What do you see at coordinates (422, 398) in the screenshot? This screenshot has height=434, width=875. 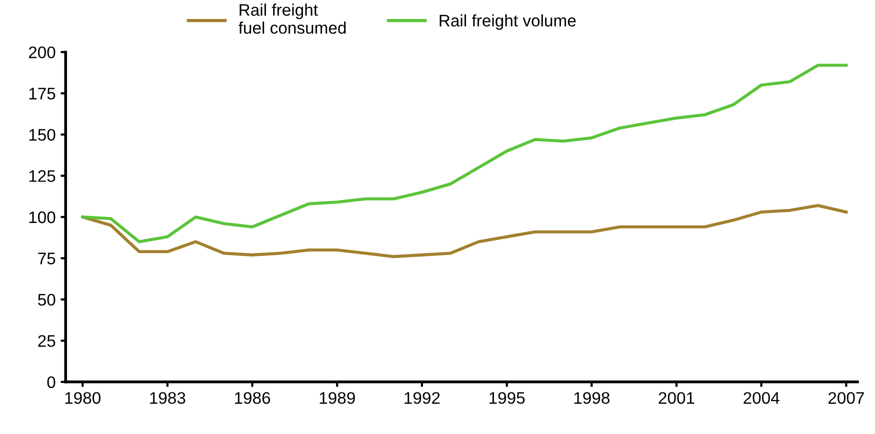 I see `x-tick-label: 1992` at bounding box center [422, 398].